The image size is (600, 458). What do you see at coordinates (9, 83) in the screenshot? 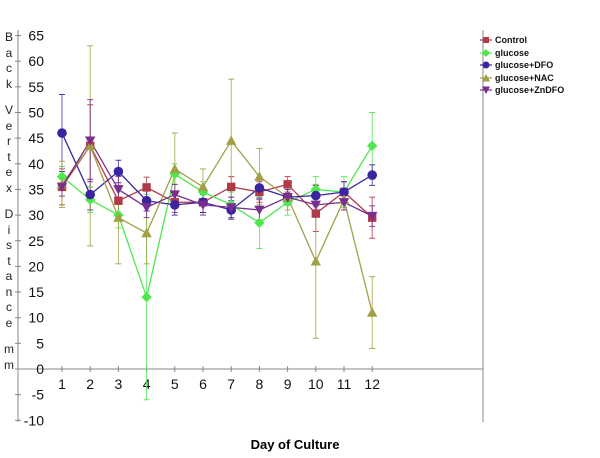
I see `y-axis-label-char: k` at bounding box center [9, 83].